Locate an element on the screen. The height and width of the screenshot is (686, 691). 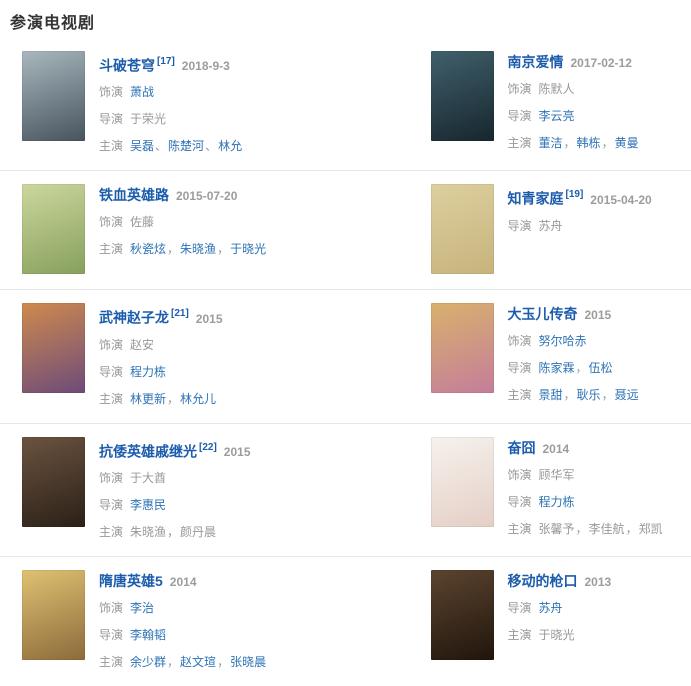
person-link: 吴磊 is located at coordinates (142, 146).